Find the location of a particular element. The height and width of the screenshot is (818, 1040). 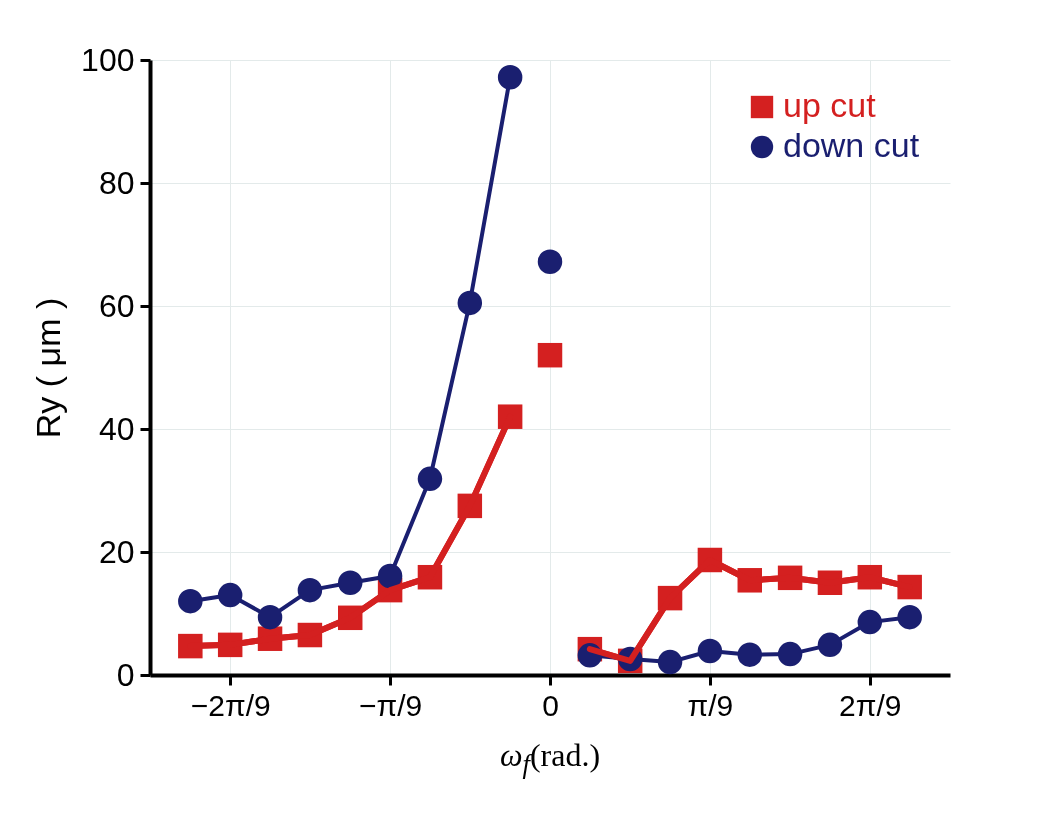

legend-label: down cut is located at coordinates (851, 145).